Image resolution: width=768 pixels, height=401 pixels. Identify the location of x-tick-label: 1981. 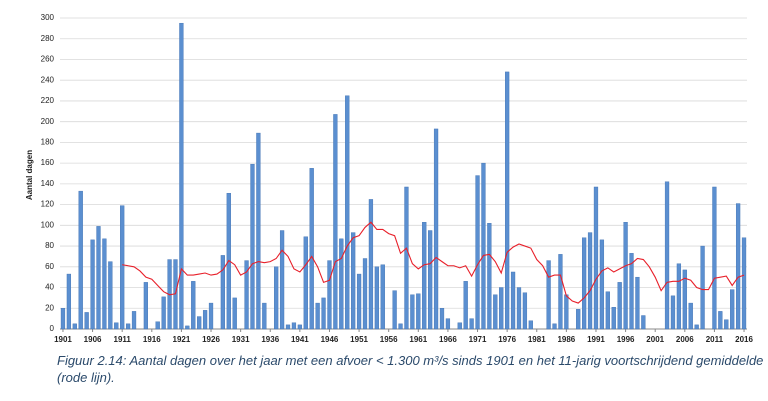
(537, 339).